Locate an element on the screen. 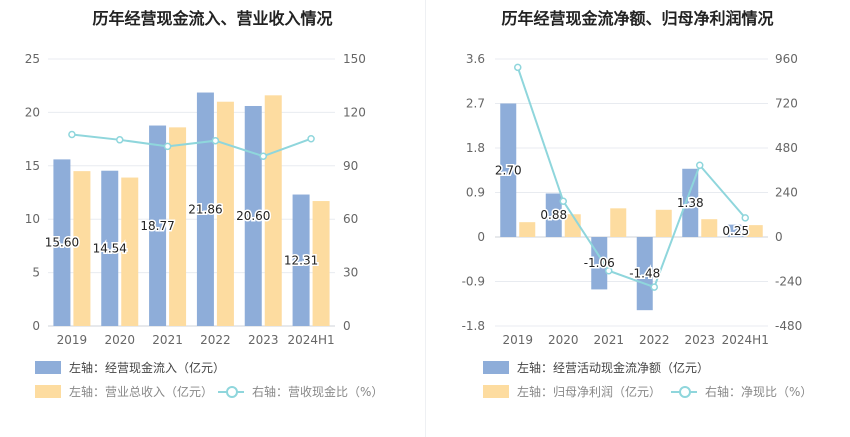 This screenshot has width=850, height=437. legend-label: 左轴：经营活动现金流净额（亿元） is located at coordinates (613, 368).